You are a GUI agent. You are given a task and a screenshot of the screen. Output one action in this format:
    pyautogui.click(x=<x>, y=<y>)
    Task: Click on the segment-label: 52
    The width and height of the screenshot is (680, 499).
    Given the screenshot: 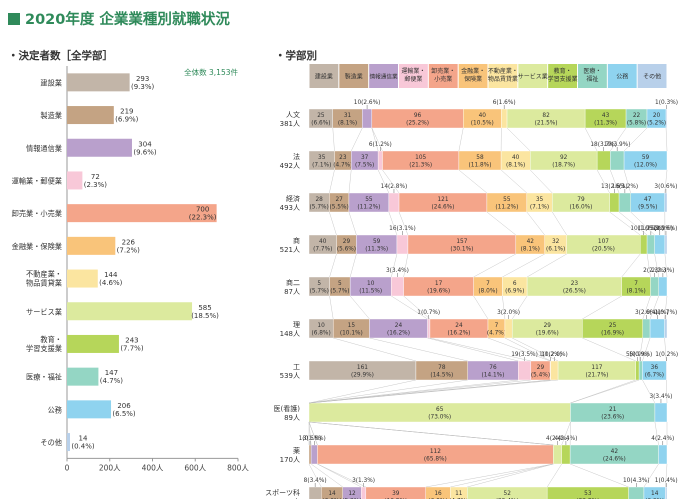 What is the action you would take?
    pyautogui.click(x=508, y=494)
    